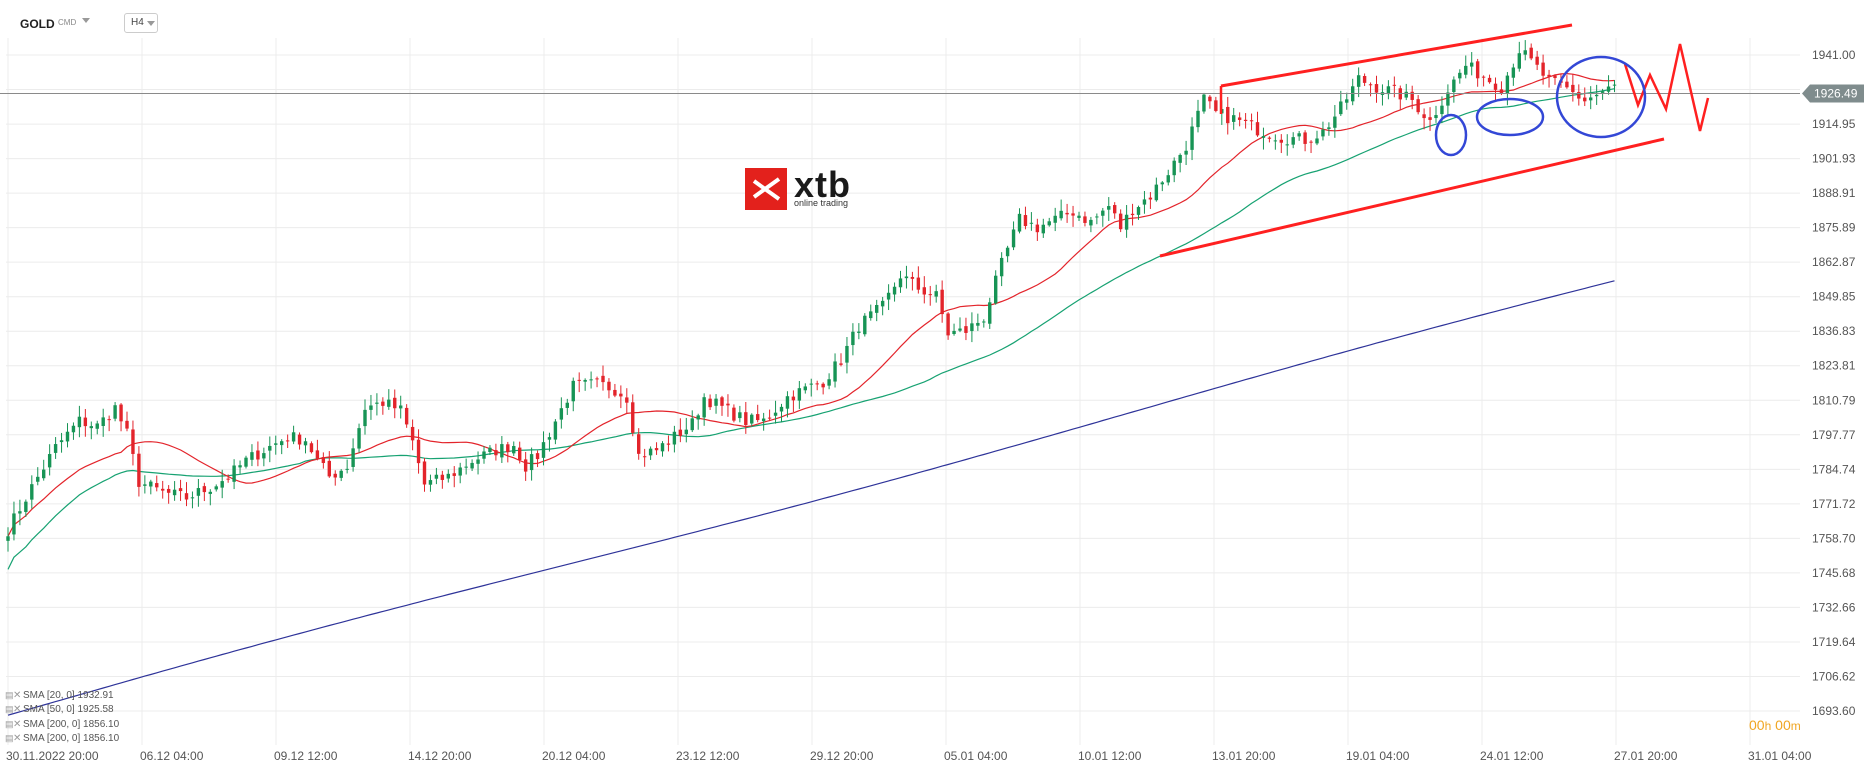  What do you see at coordinates (62, 726) in the screenshot?
I see `legend-sma200: ▤✕ SMA [200, 0] 1856.10` at bounding box center [62, 726].